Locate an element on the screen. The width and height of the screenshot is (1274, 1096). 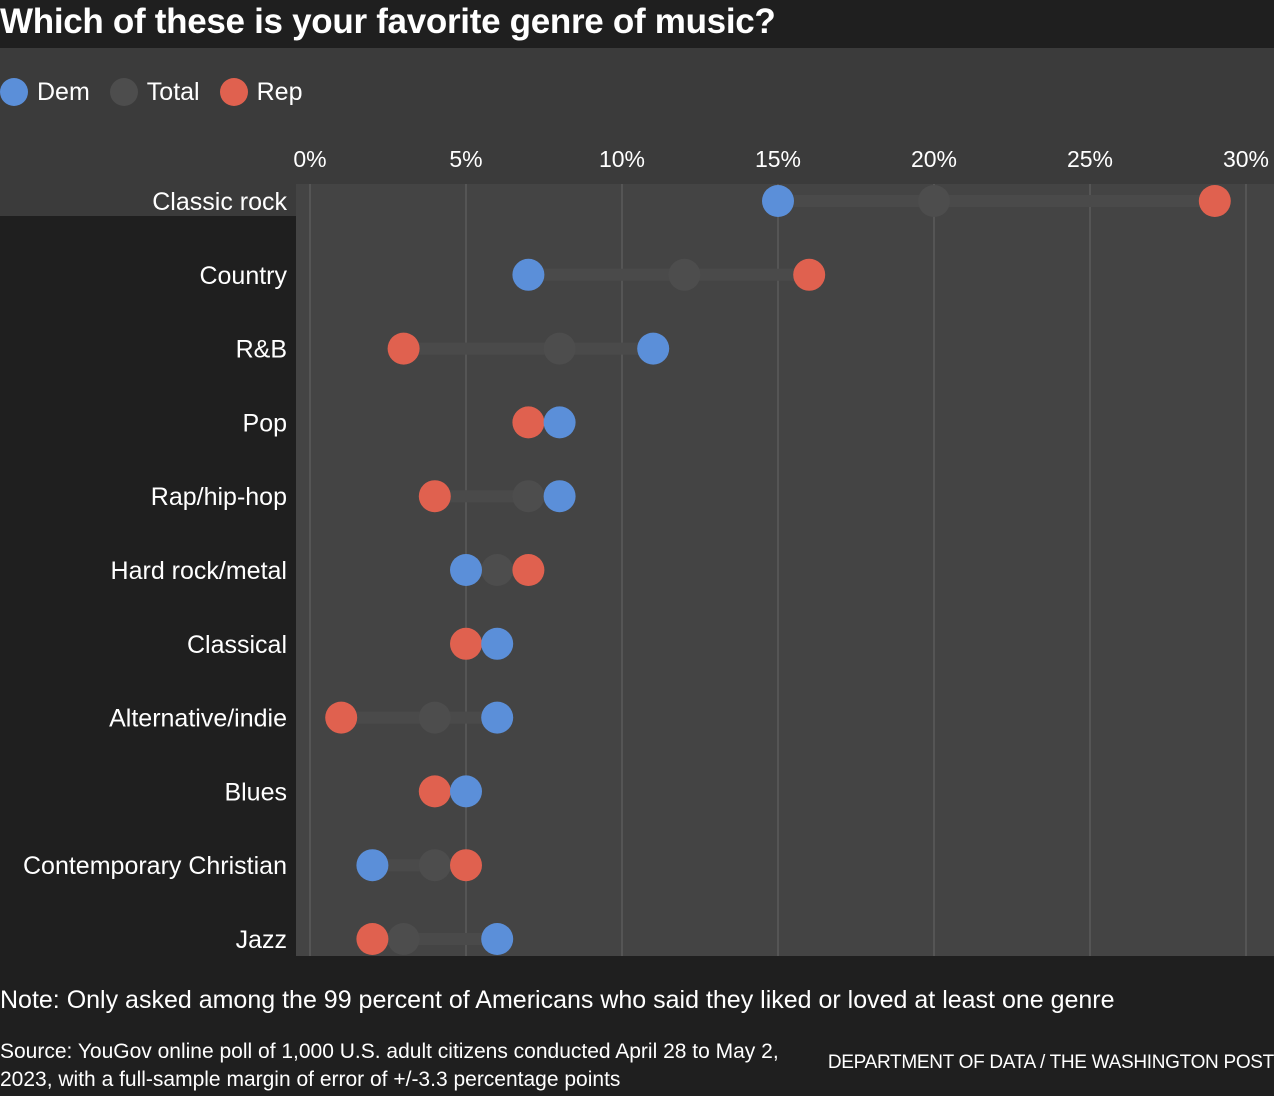
x-tick-label: 15% is located at coordinates (778, 159).